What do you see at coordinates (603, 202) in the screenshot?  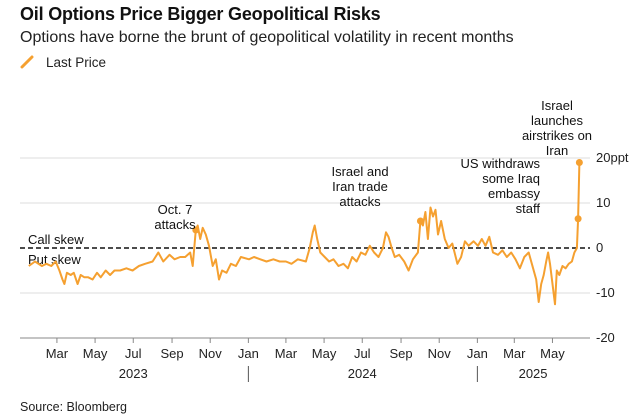 I see `y-tick-label: 10` at bounding box center [603, 202].